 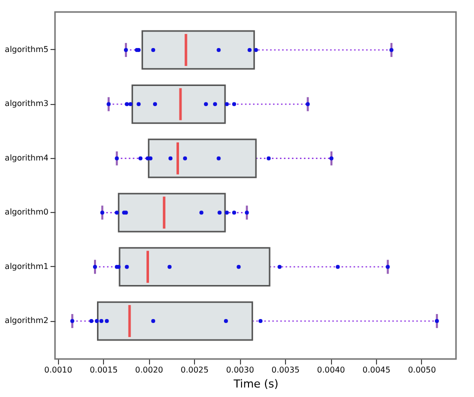 I want to click on x-tick-label: 0.0025, so click(x=194, y=370).